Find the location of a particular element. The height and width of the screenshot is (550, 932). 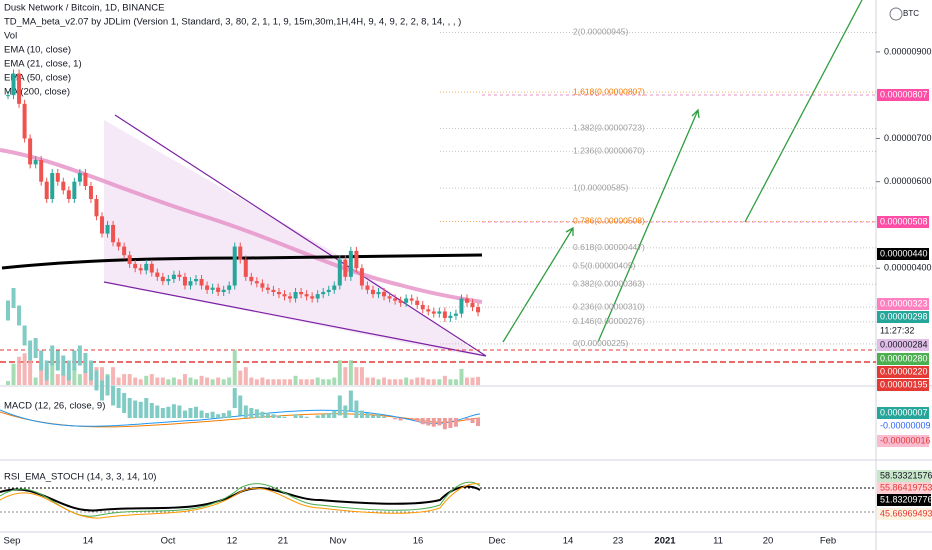

price-tag-label: 0.00000220 is located at coordinates (904, 371).